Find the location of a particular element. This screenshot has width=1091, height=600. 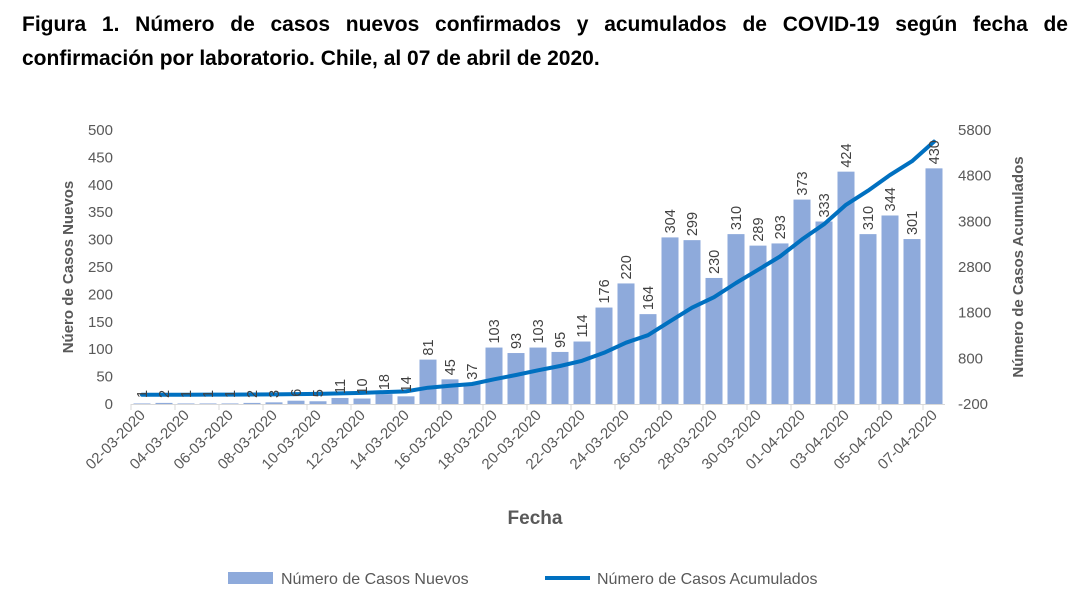

data-label: 93 is located at coordinates (517, 341).